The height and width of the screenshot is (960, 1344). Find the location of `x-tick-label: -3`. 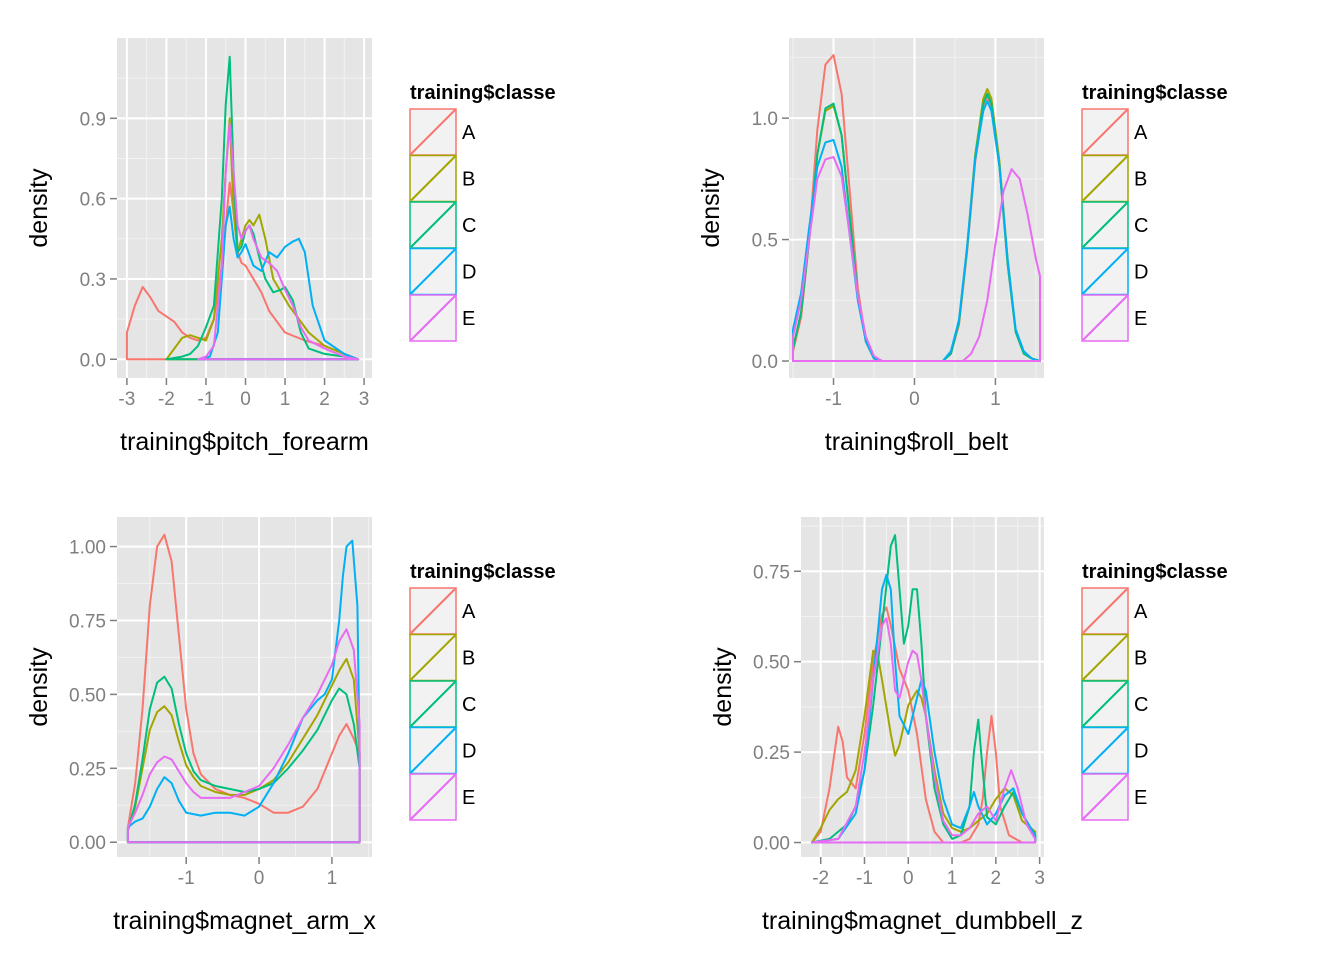

x-tick-label: -3 is located at coordinates (126, 399).